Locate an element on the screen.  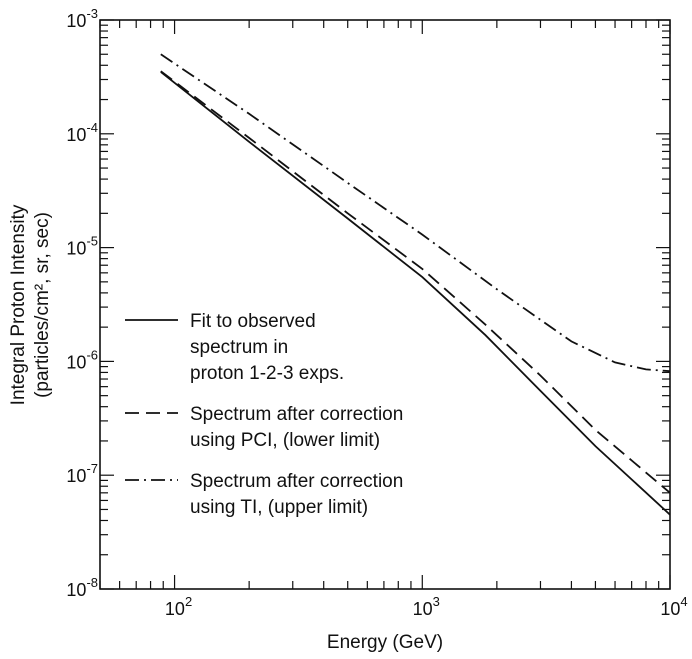
y-tick-label: 10⁻⁵ is located at coordinates (82, 246).